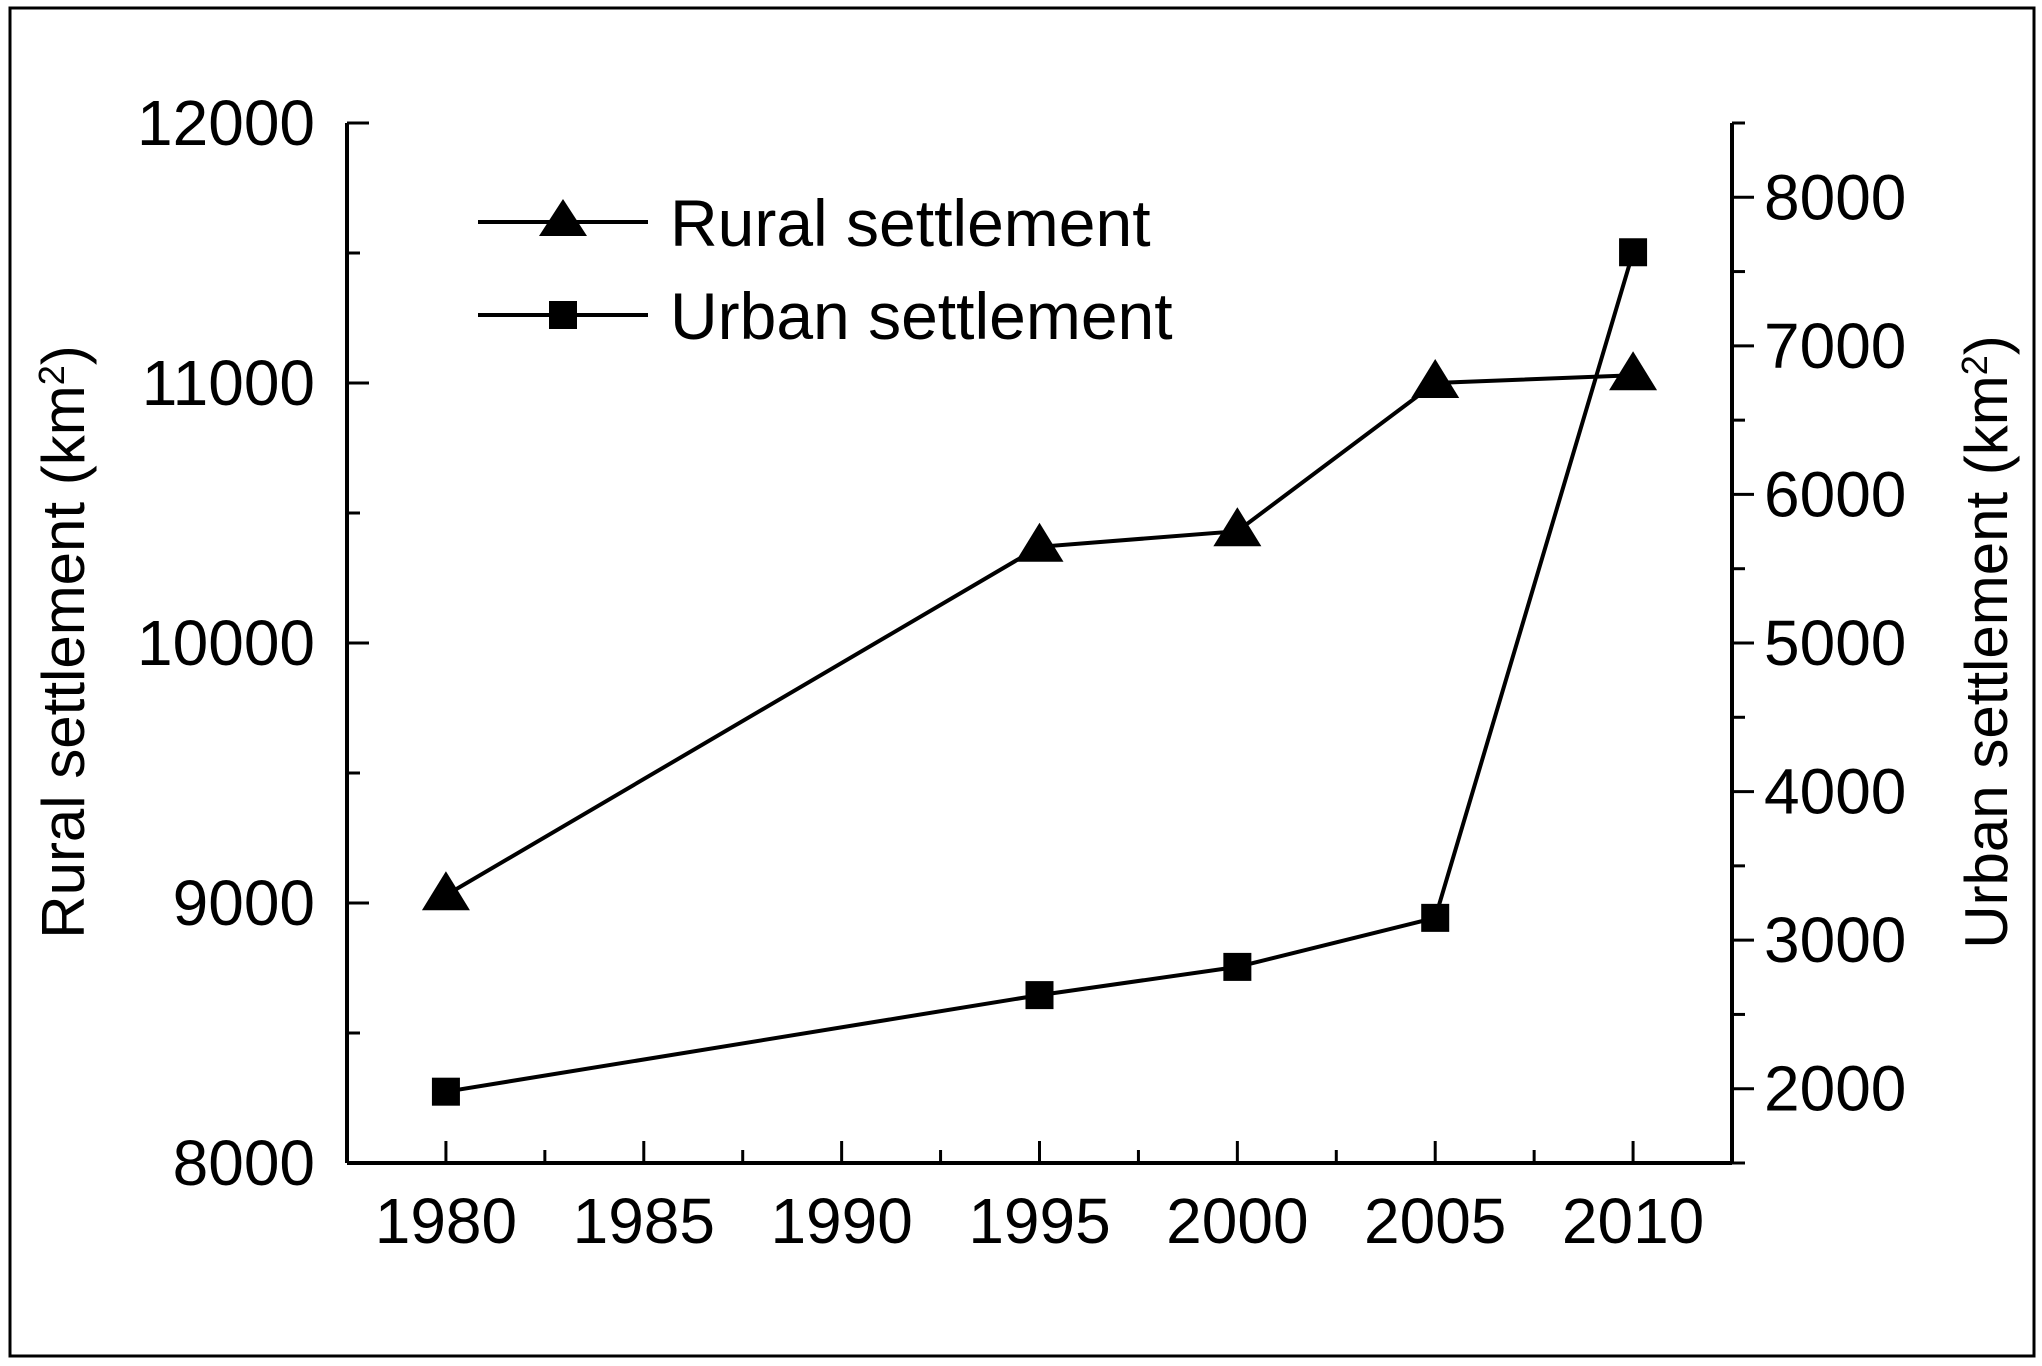 Image resolution: width=2042 pixels, height=1366 pixels. Describe the element at coordinates (244, 1163) in the screenshot. I see `left-y-tick-label: 8000` at that location.